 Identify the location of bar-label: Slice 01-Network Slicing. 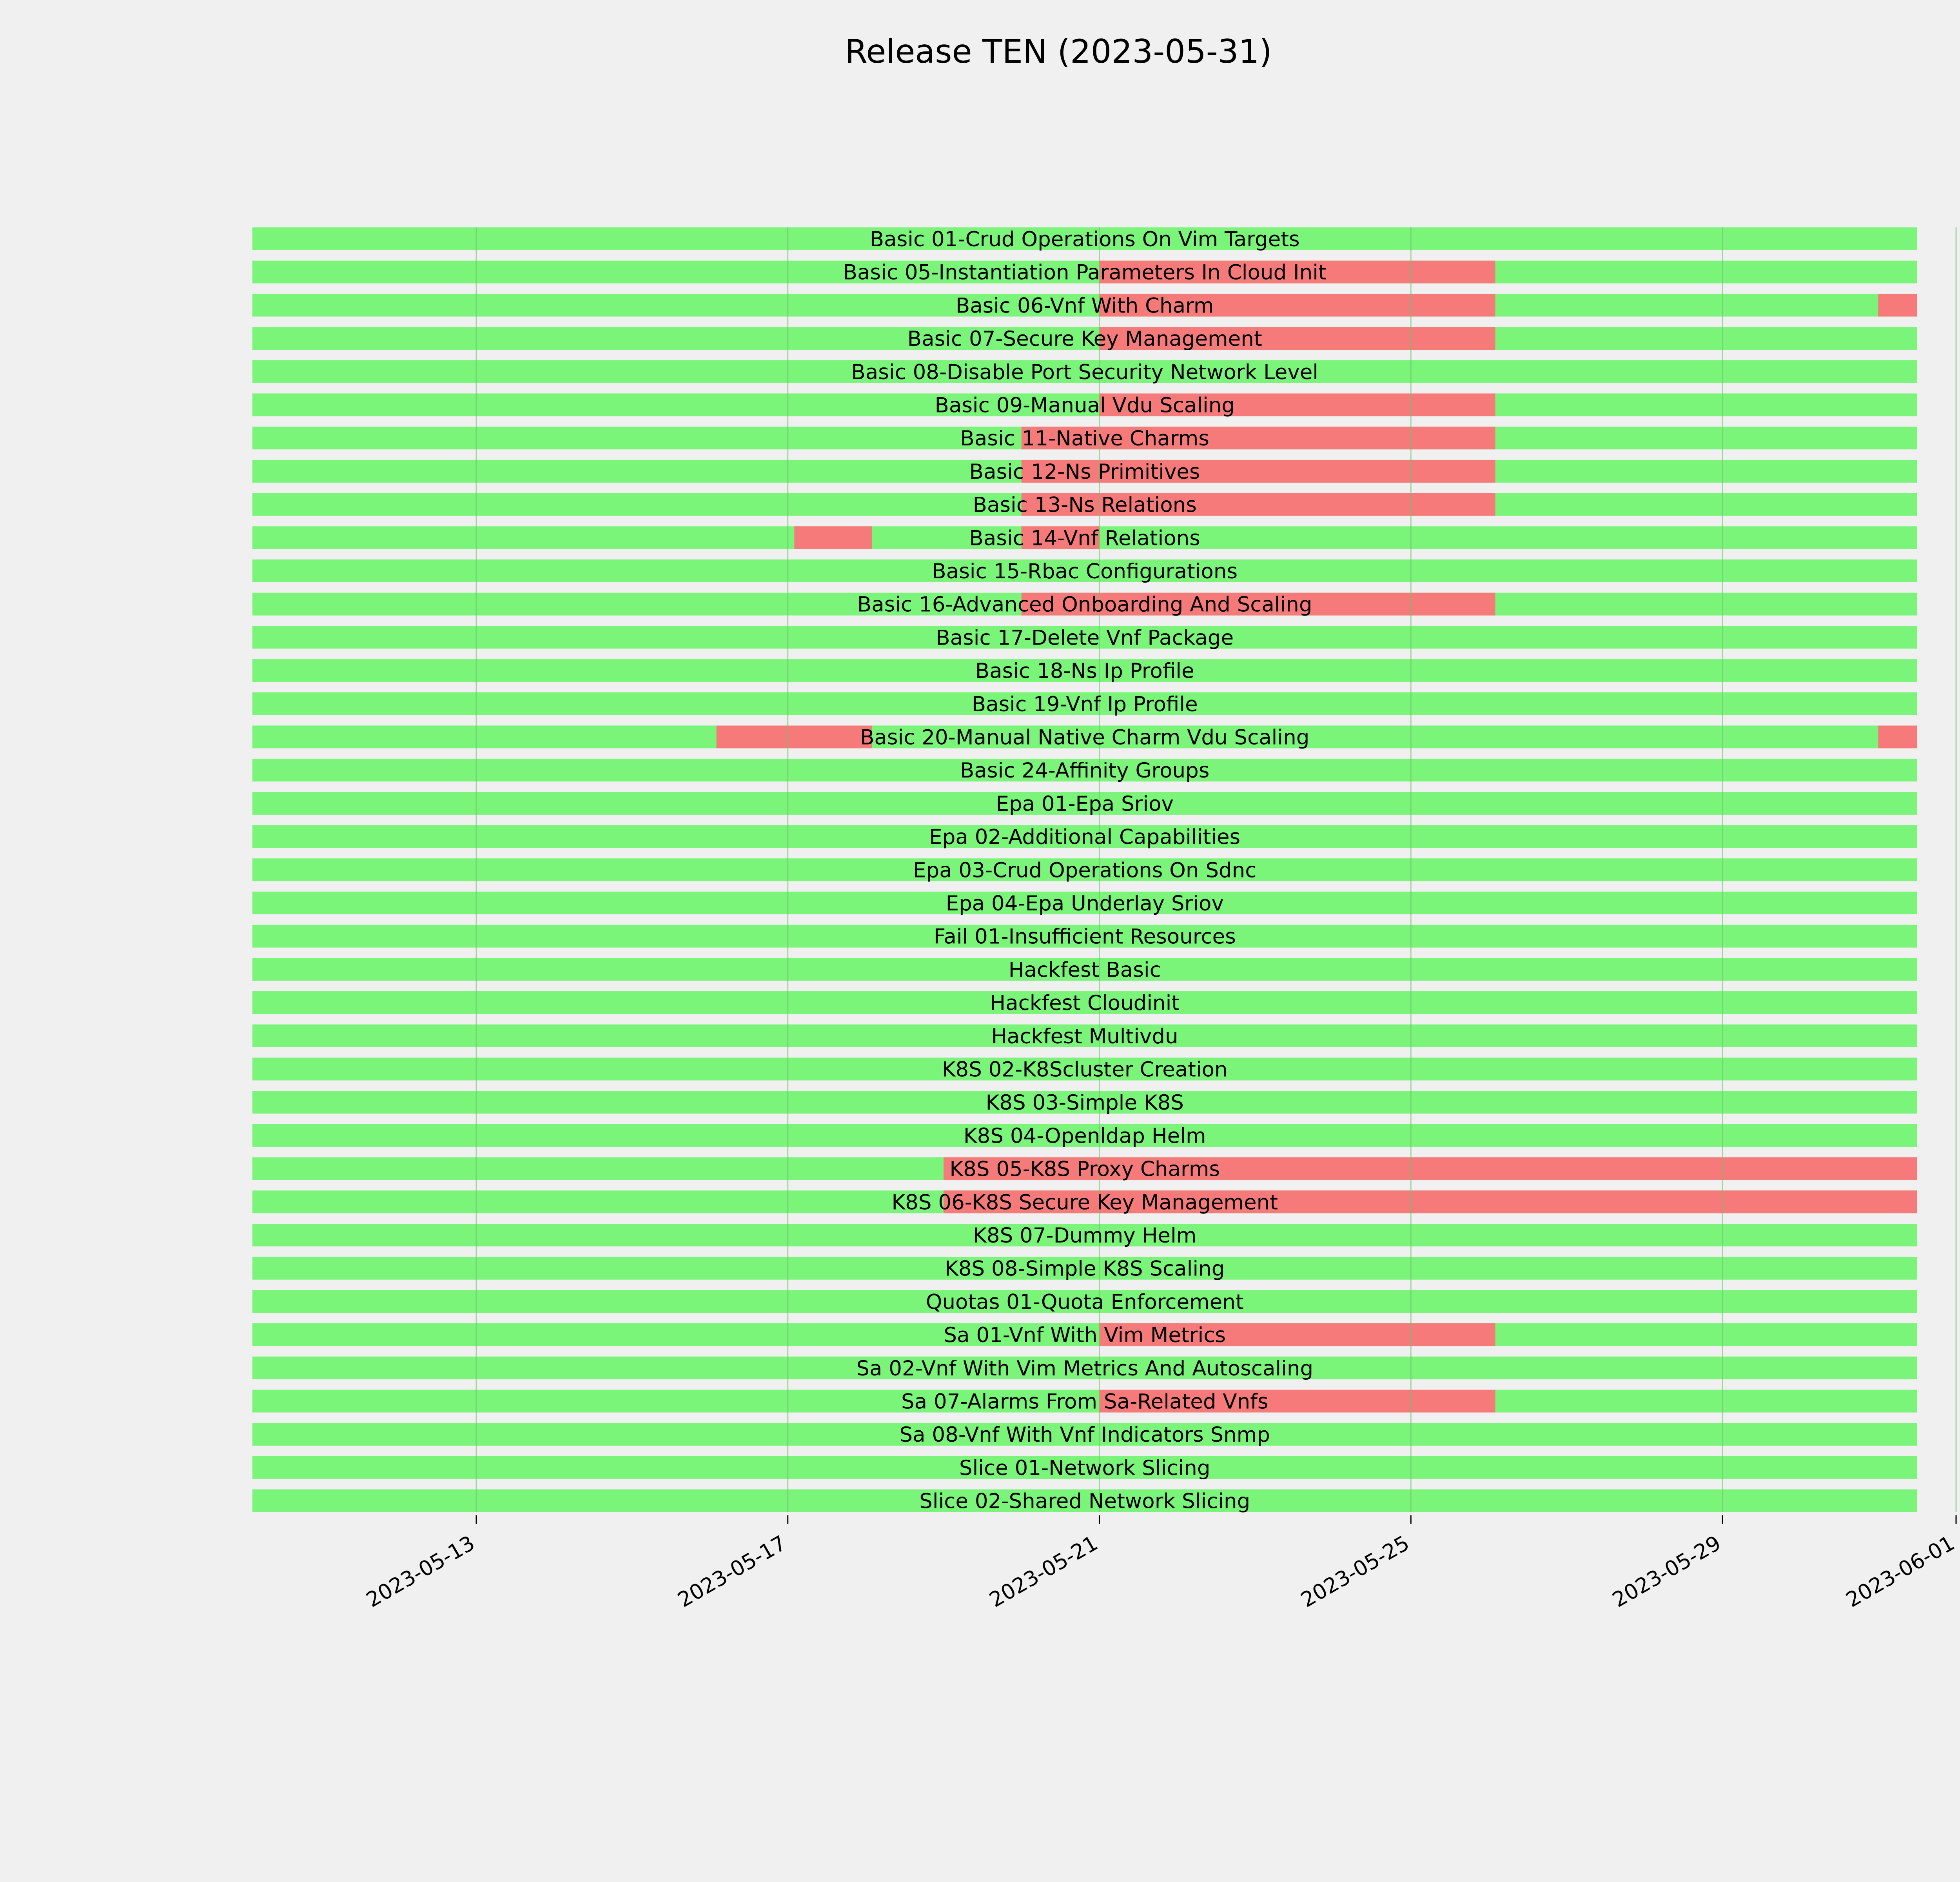
(1084, 1468).